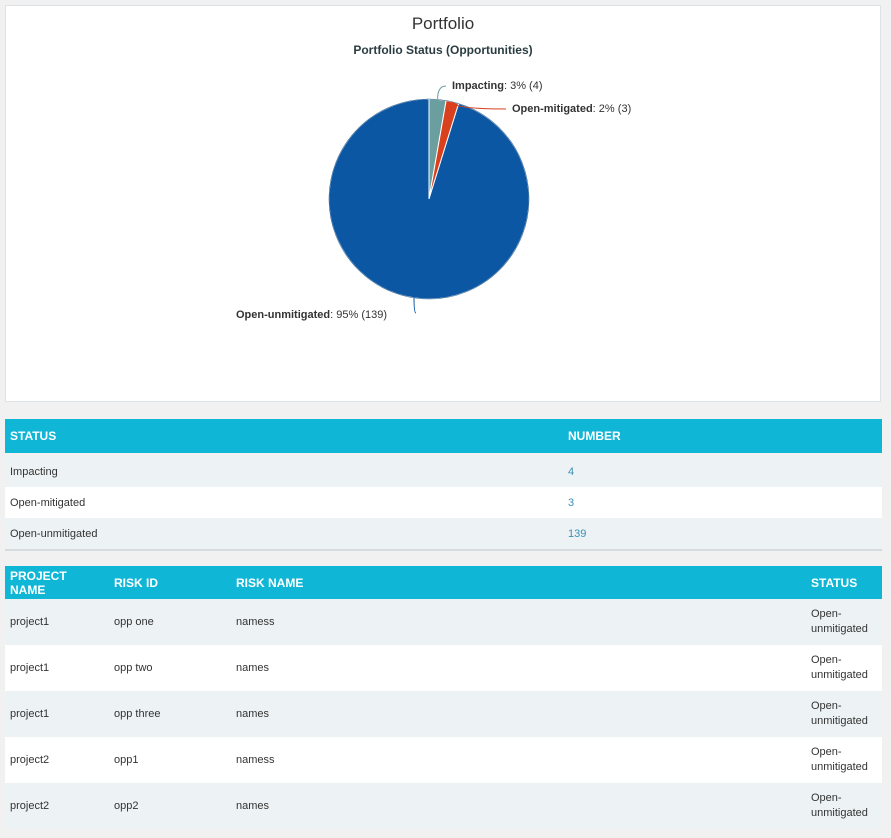  What do you see at coordinates (170, 714) in the screenshot?
I see `risk-id-cell: opp three` at bounding box center [170, 714].